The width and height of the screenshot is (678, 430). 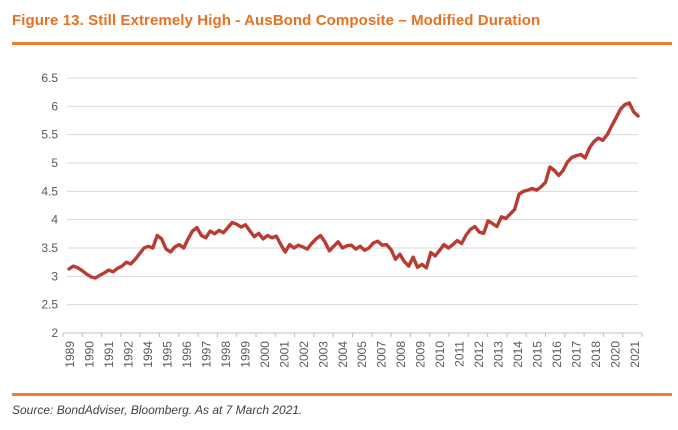 I want to click on x-tick-label: 2000, so click(x=265, y=354).